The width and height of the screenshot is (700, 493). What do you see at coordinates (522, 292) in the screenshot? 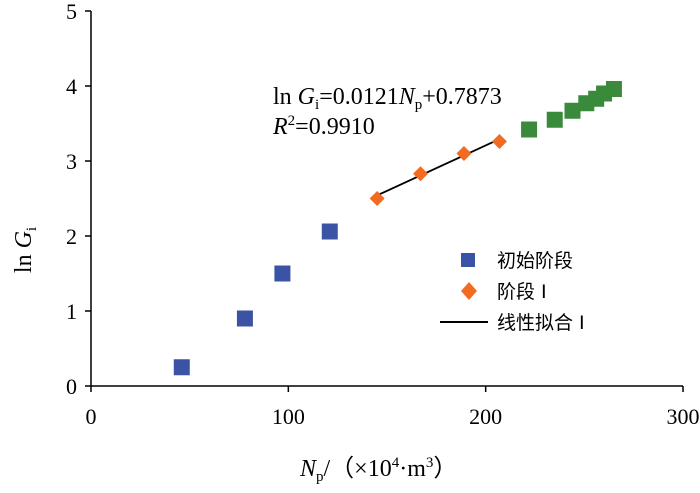
I see `legend-label-stage1: 阶段 I` at bounding box center [522, 292].